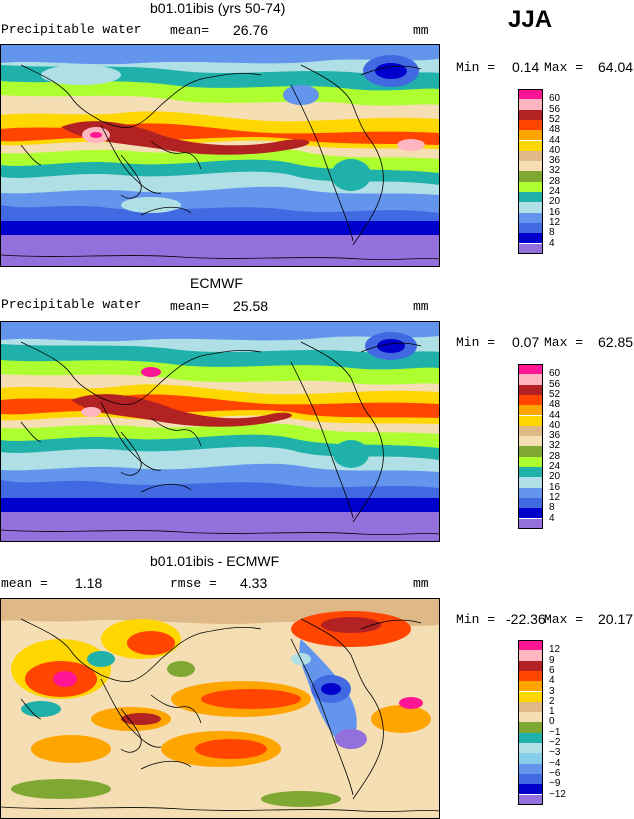 Image resolution: width=634 pixels, height=819 pixels. What do you see at coordinates (421, 306) in the screenshot?
I see `panel-2-units: mm` at bounding box center [421, 306].